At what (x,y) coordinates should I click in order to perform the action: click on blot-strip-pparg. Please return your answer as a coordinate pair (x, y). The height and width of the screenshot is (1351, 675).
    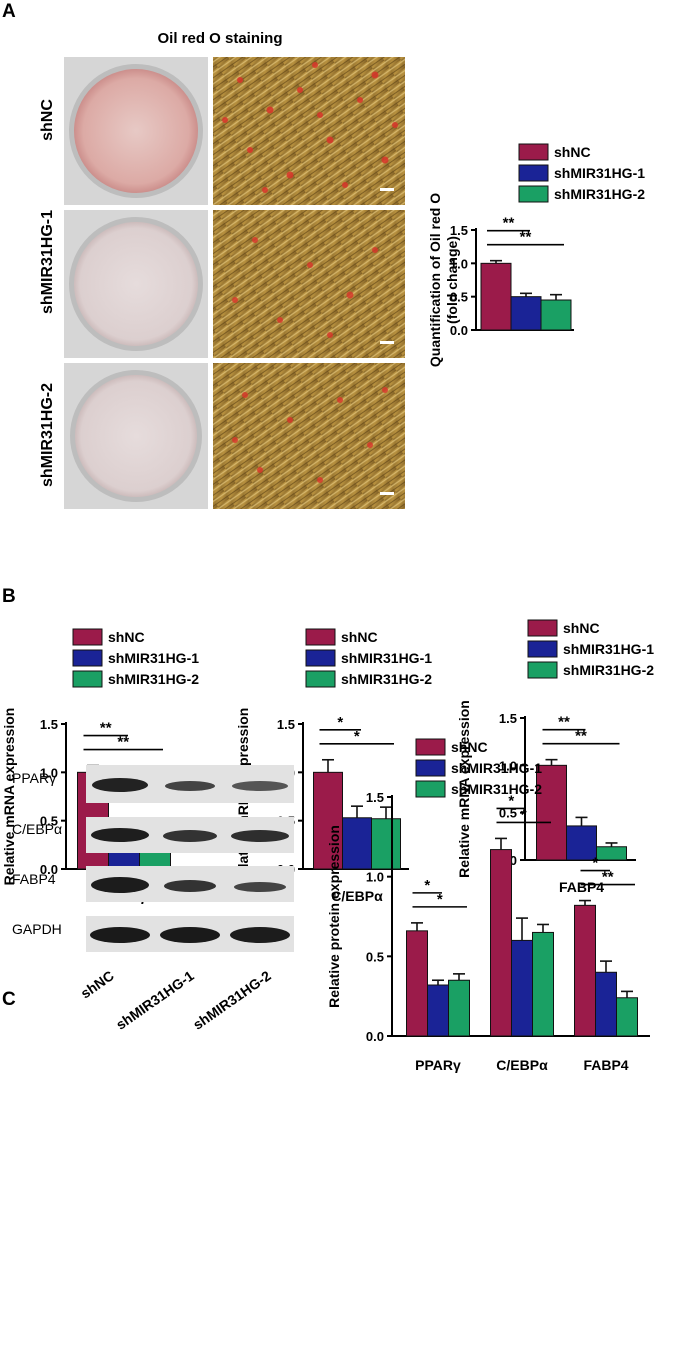
    Looking at the image, I should click on (190, 784).